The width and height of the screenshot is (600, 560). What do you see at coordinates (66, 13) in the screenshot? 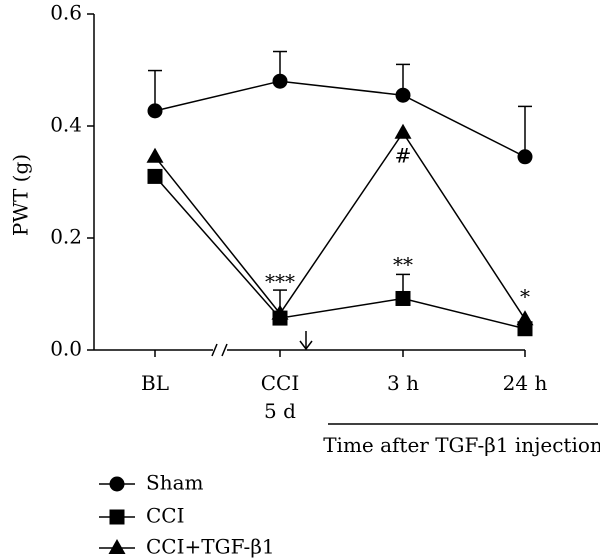
I see `y-tick-label: 0.6` at bounding box center [66, 13].